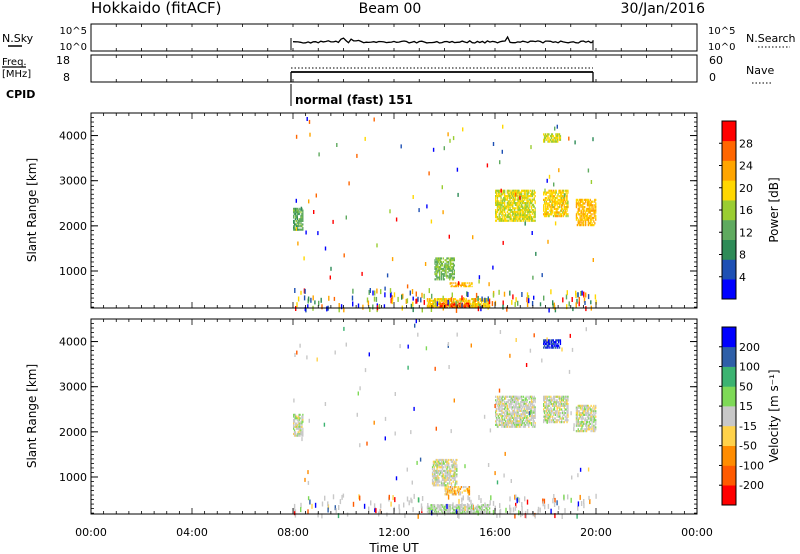 Image resolution: width=800 pixels, height=554 pixels. I want to click on colorbar-segment, so click(729, 249).